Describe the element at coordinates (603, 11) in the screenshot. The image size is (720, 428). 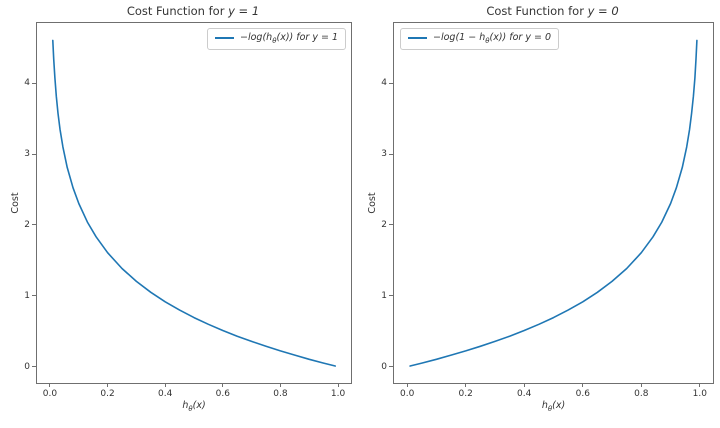
I see `plot-title-math: y = 0` at that location.